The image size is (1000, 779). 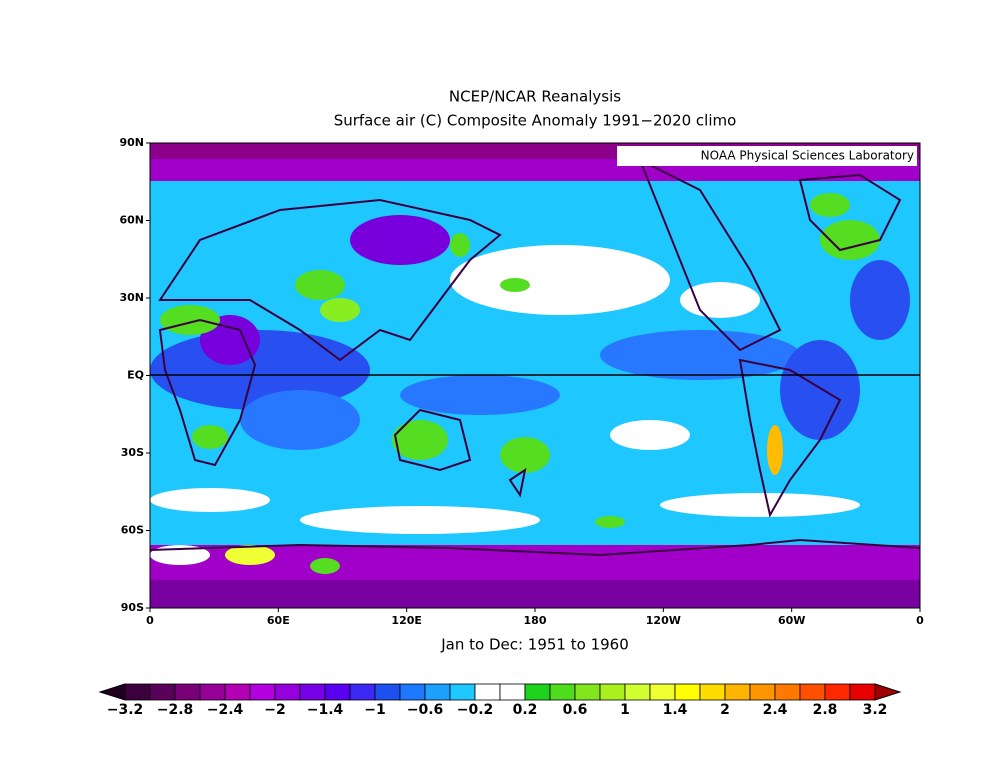 What do you see at coordinates (131, 220) in the screenshot?
I see `lat-label: 60N` at bounding box center [131, 220].